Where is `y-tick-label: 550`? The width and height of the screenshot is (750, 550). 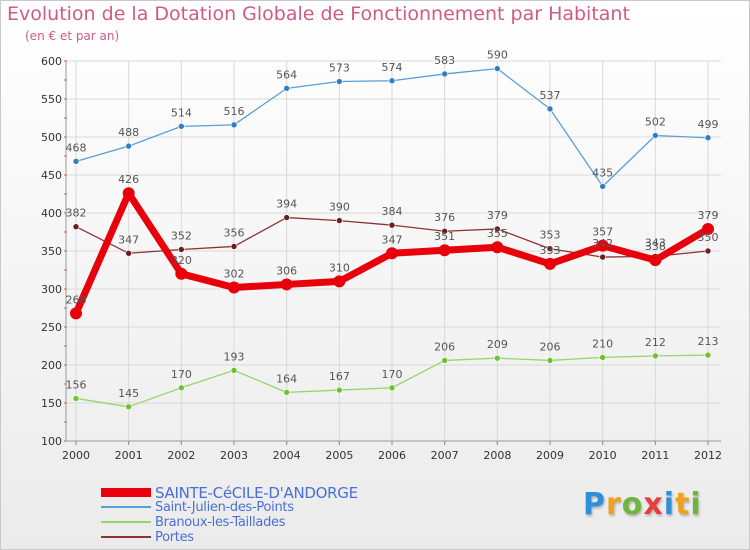 y-tick-label: 550 is located at coordinates (51, 99).